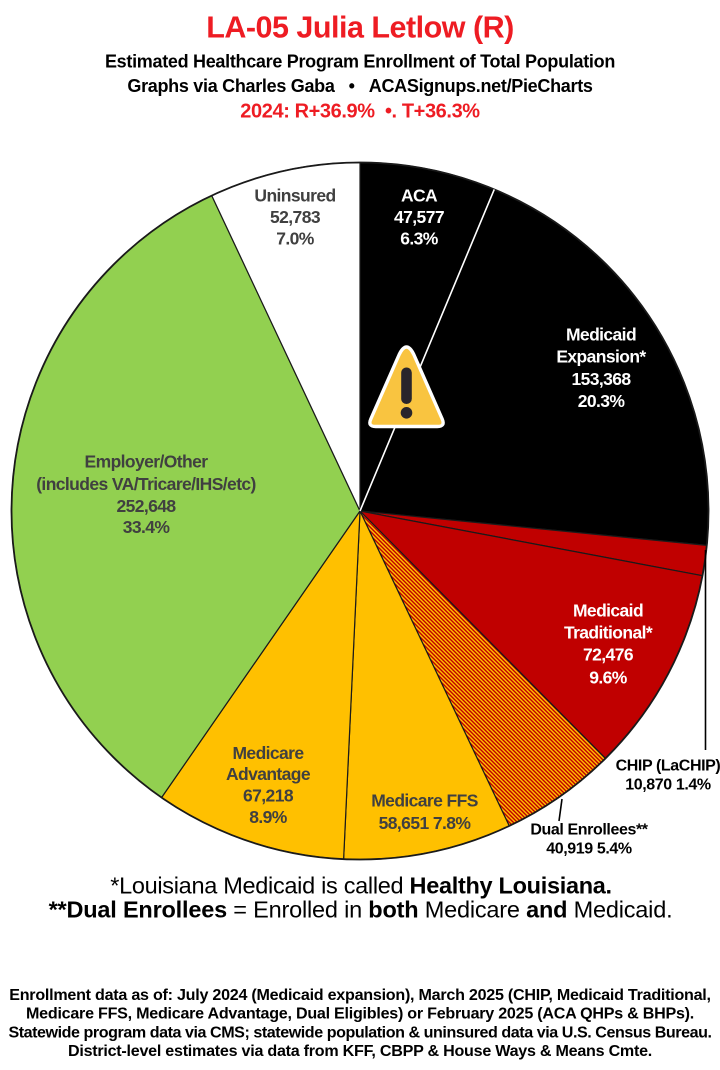 This screenshot has height=1070, width=720. I want to click on svg-text: 52,783, so click(295, 217).